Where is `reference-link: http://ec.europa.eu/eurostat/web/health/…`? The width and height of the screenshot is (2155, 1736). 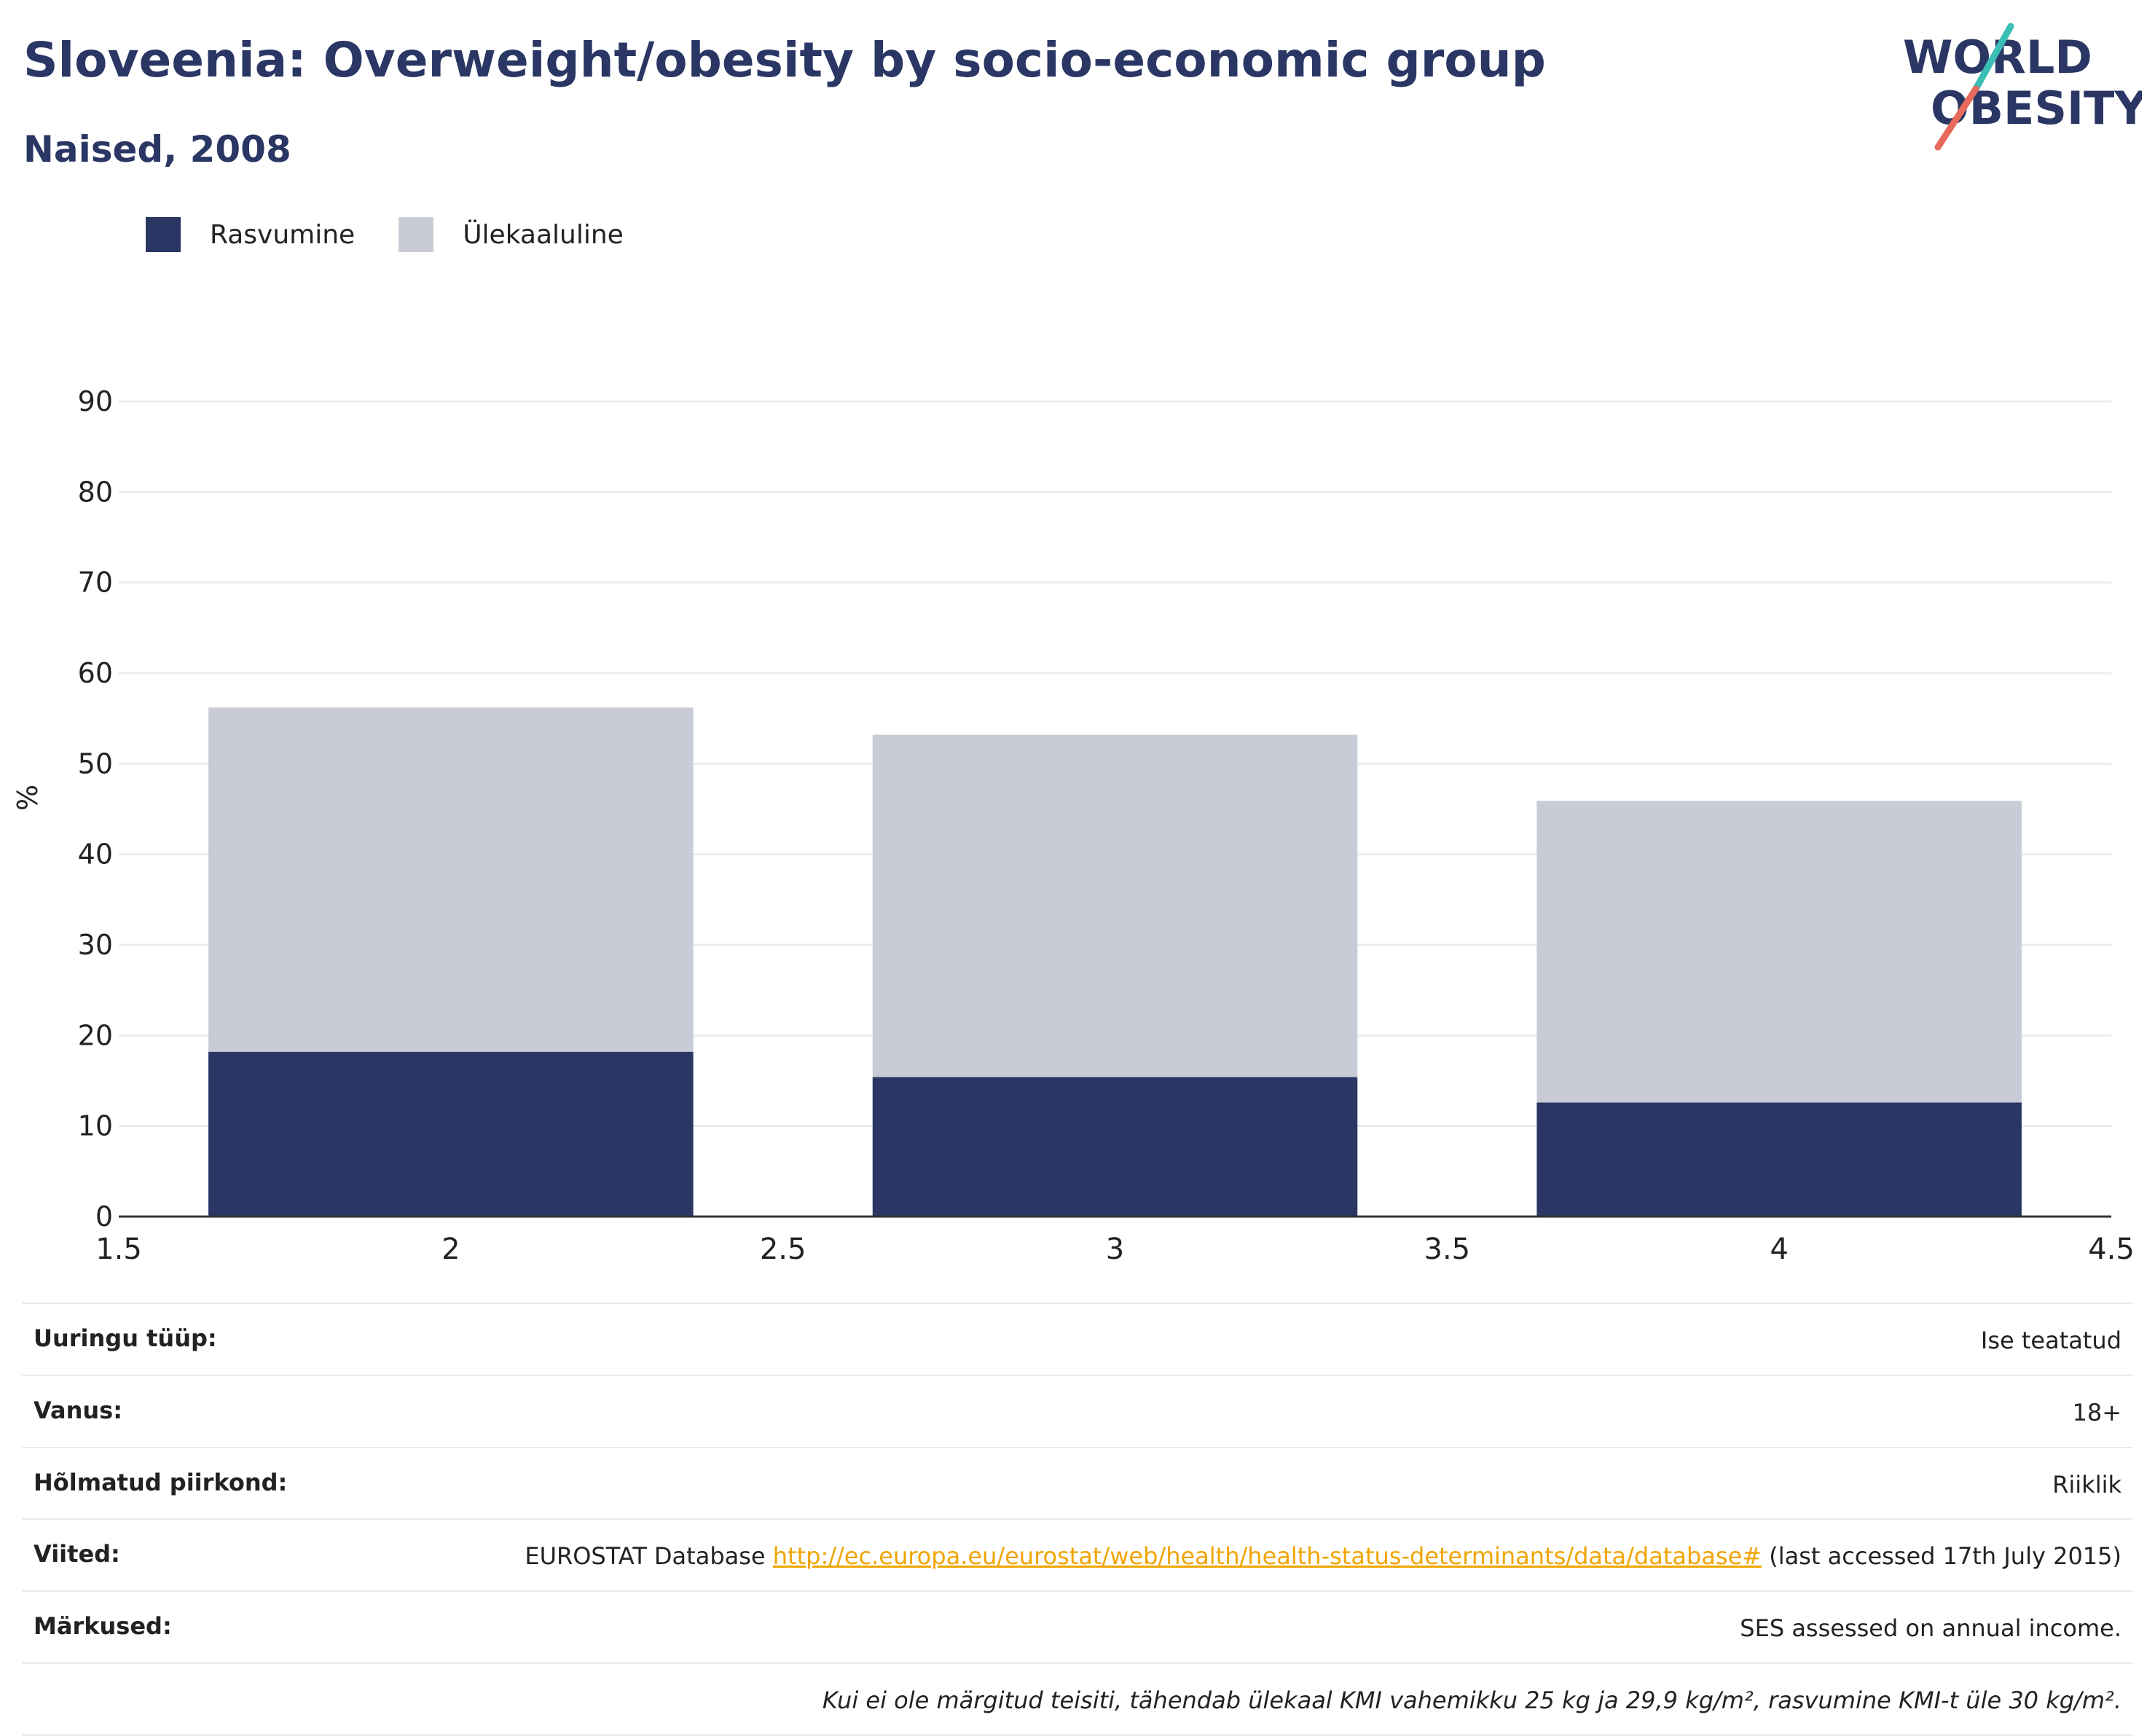 reference-link: http://ec.europa.eu/eurostat/web/health/… is located at coordinates (1267, 1556).